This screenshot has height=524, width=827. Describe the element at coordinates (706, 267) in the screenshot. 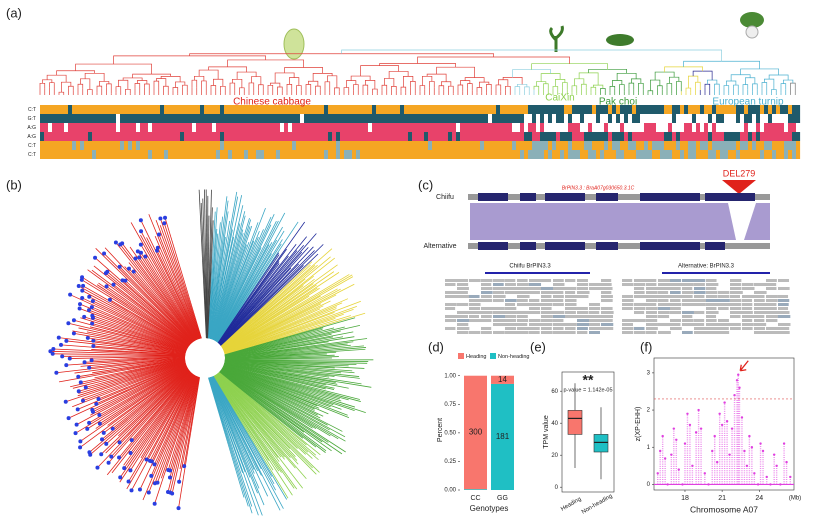

I see `view-label: Alternative: BrPIN3.3` at that location.